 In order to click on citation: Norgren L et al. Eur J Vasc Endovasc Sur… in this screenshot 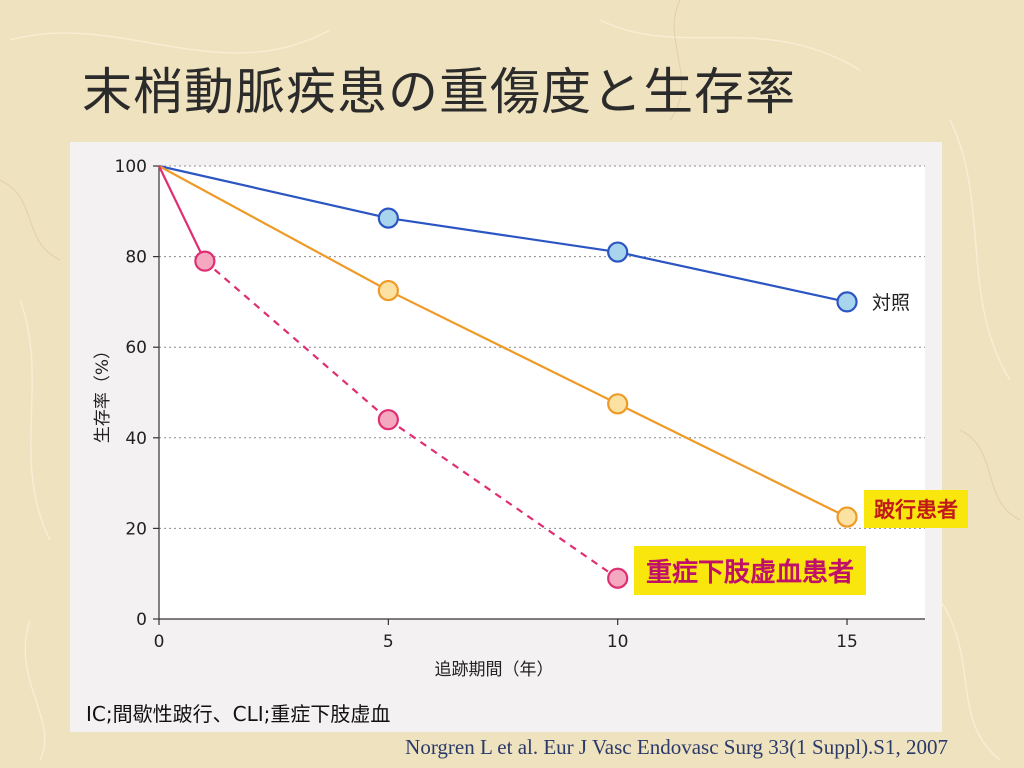, I will do `click(676, 747)`.